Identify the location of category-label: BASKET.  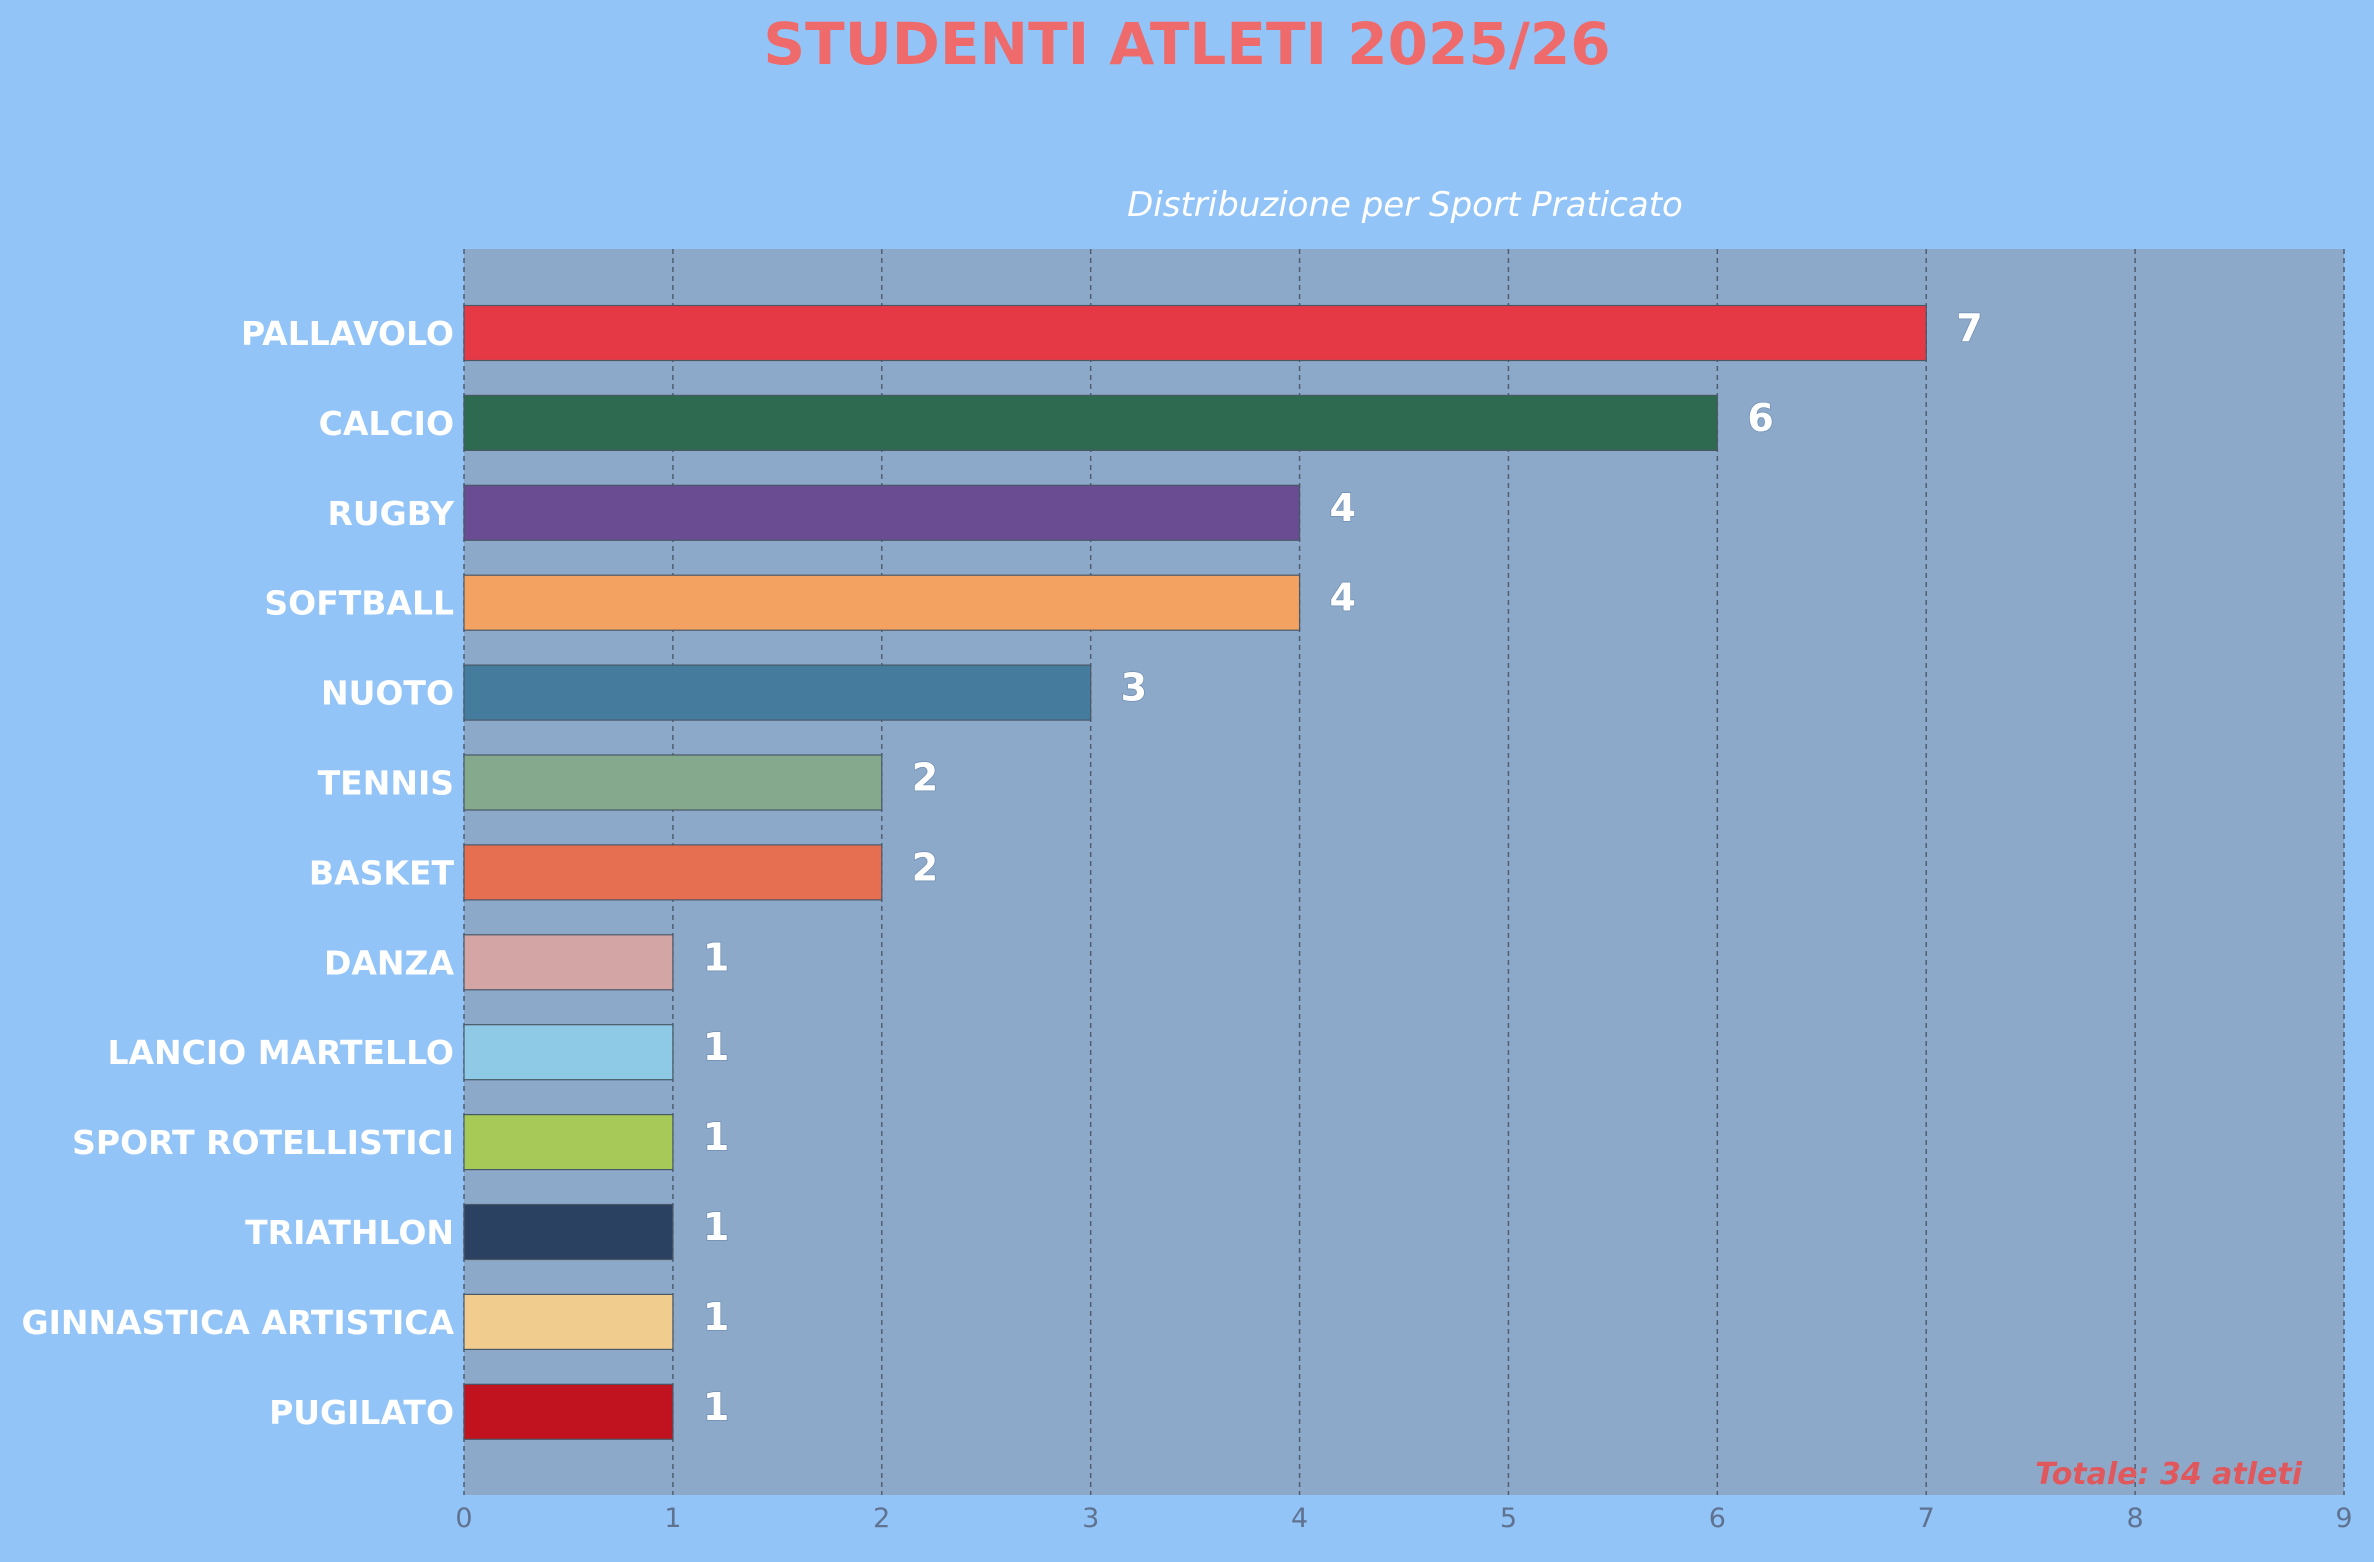
(382, 872).